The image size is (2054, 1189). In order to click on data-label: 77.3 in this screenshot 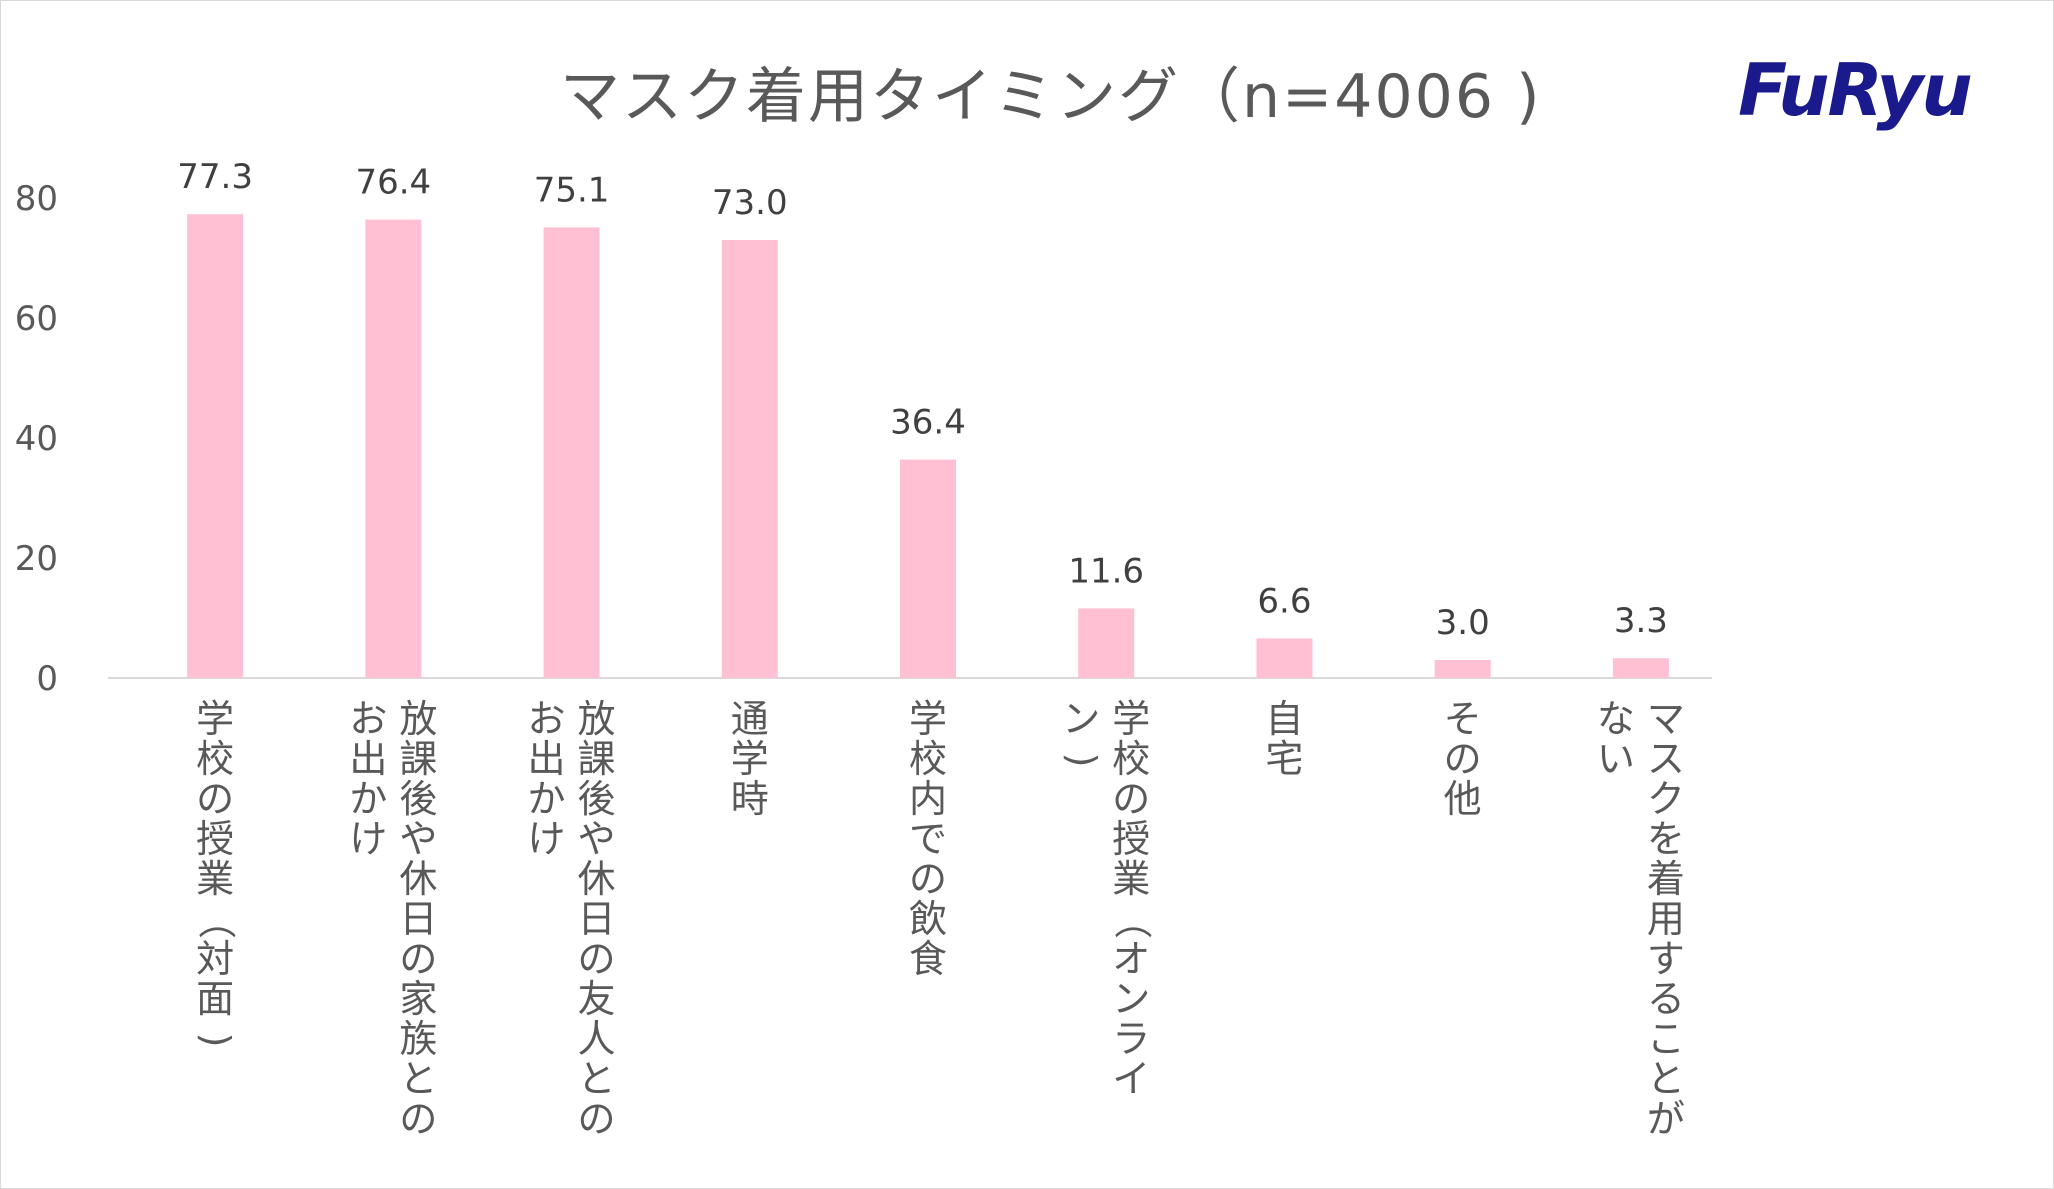, I will do `click(215, 177)`.